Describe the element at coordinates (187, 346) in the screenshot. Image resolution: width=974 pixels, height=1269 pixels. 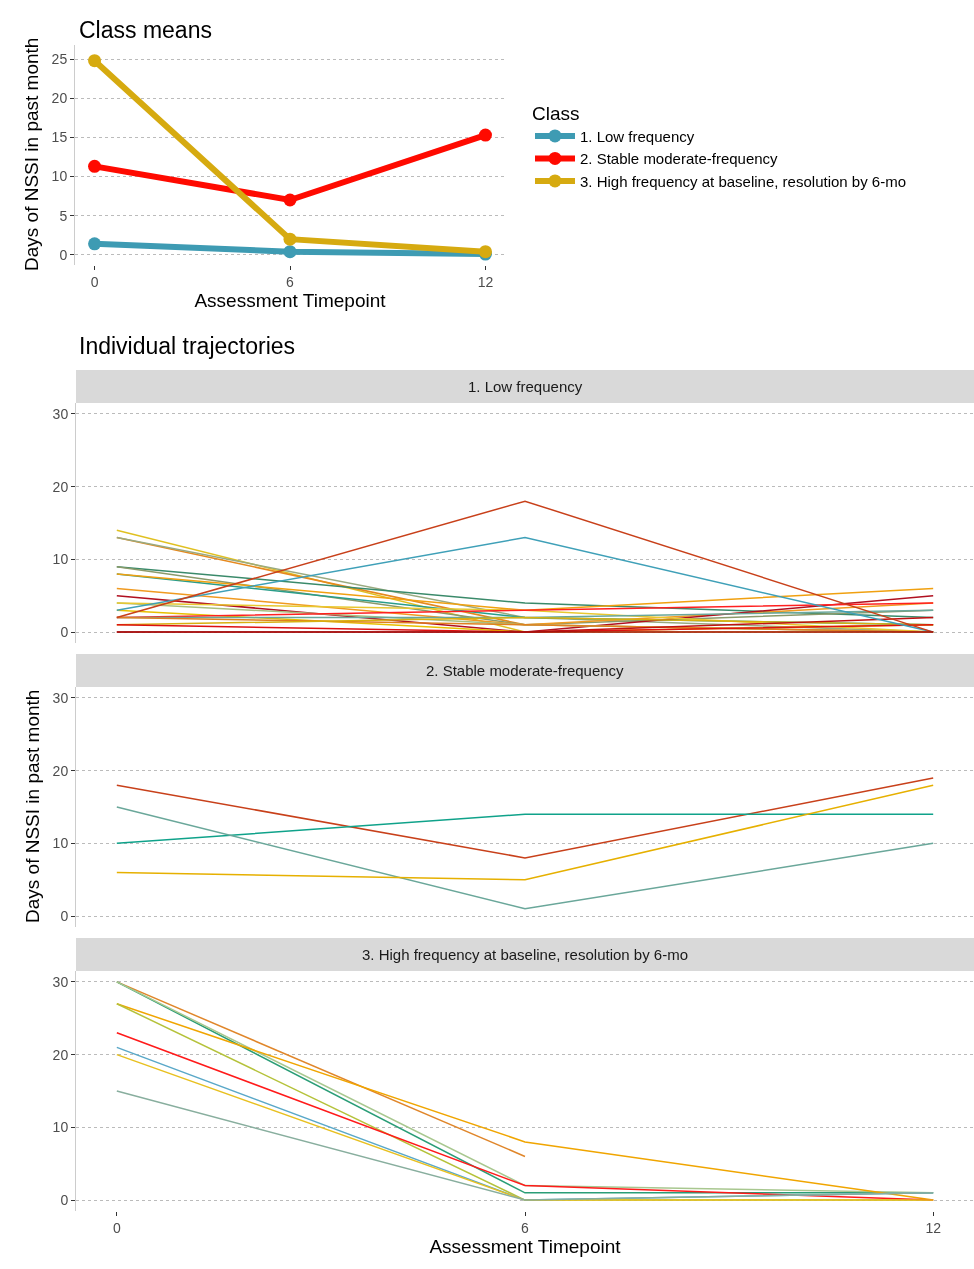
I see `chart-title: Individual trajectories` at that location.